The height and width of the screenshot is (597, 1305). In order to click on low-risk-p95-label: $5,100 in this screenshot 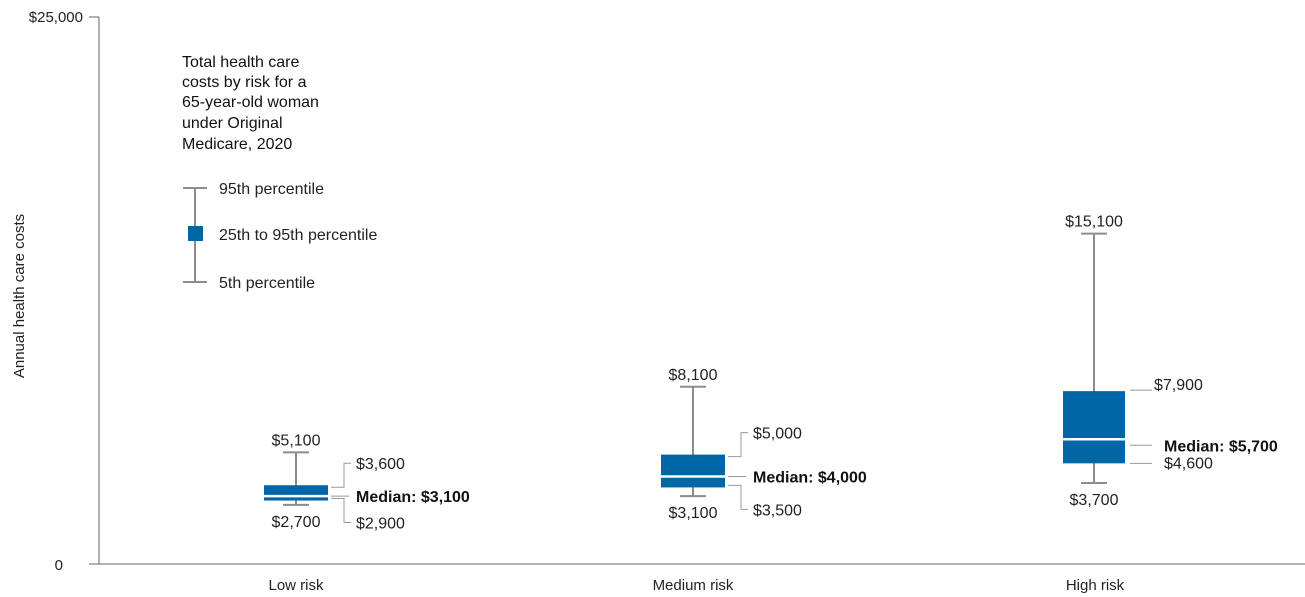, I will do `click(296, 440)`.